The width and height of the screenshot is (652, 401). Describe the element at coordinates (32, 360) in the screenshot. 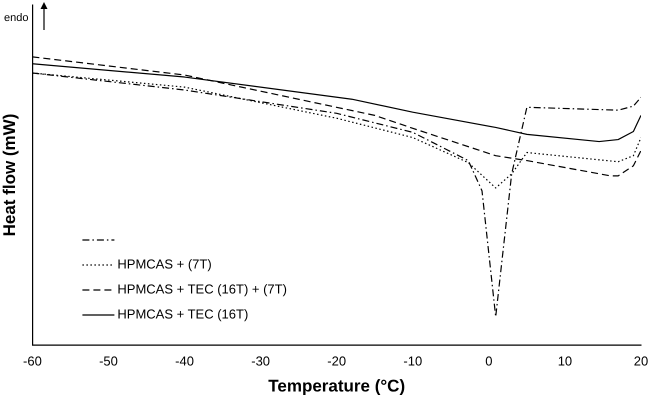

I see `x-tick-label: -60` at that location.